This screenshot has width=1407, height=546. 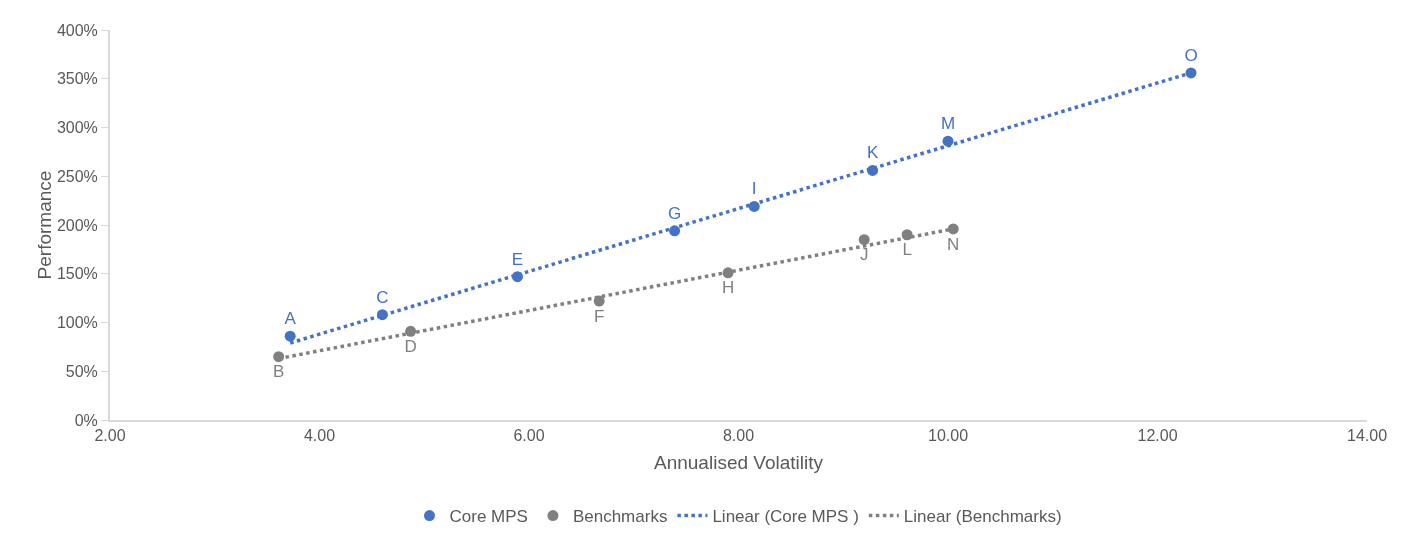 What do you see at coordinates (872, 153) in the screenshot?
I see `data-label: K` at bounding box center [872, 153].